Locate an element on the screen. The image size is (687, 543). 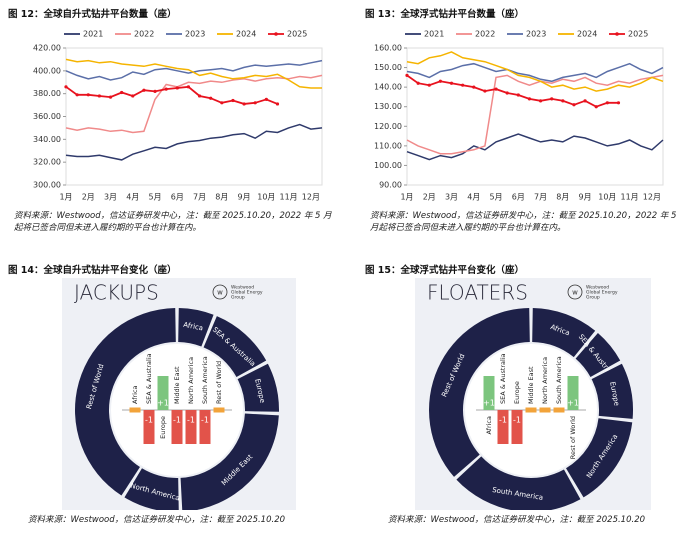
y-tick-label: 400.00 is located at coordinates (47, 70).